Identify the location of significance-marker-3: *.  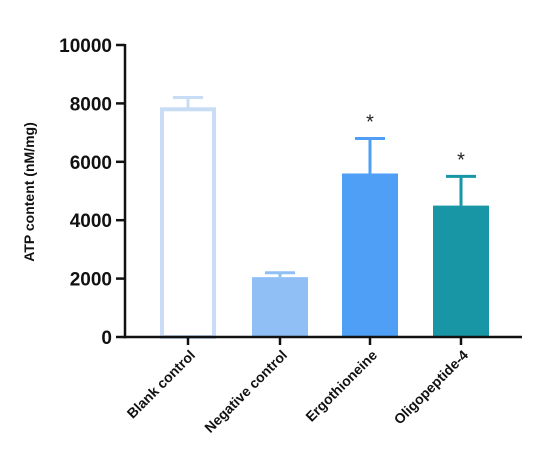
(461, 160).